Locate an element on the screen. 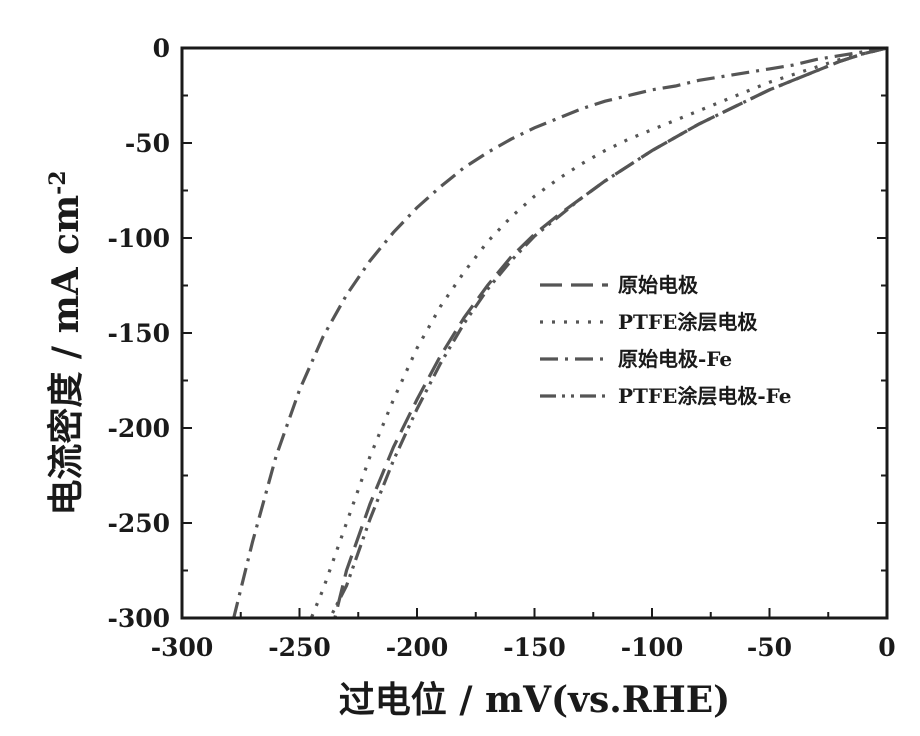 This screenshot has height=736, width=920. legend-label-1: 原始电极 is located at coordinates (658, 285).